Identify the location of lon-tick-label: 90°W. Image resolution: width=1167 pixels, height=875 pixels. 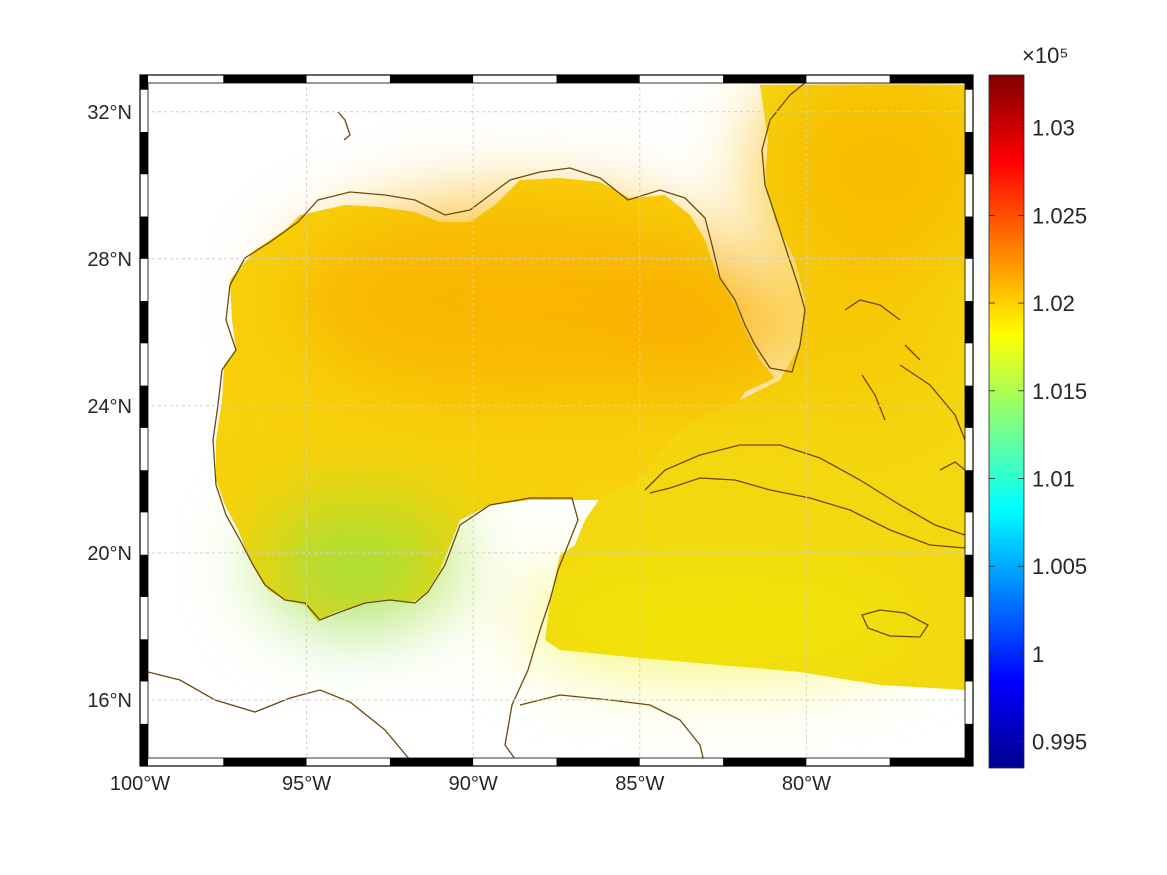
(473, 784).